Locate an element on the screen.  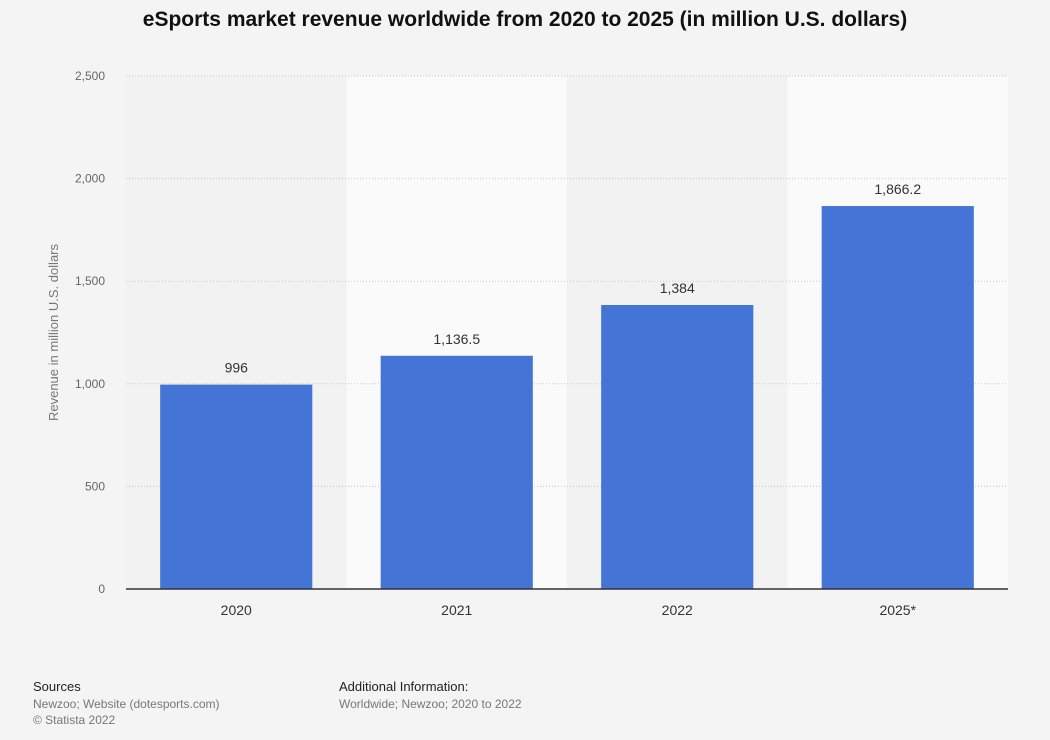
y-tick-label: 2,500 is located at coordinates (90, 76).